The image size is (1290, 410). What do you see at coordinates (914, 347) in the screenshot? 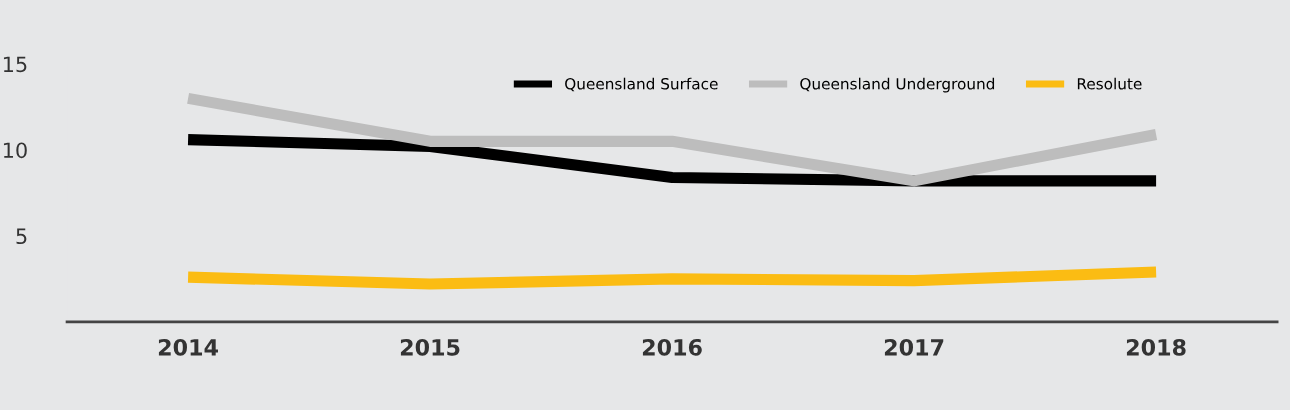
I see `x-tick-label: 2017` at bounding box center [914, 347].